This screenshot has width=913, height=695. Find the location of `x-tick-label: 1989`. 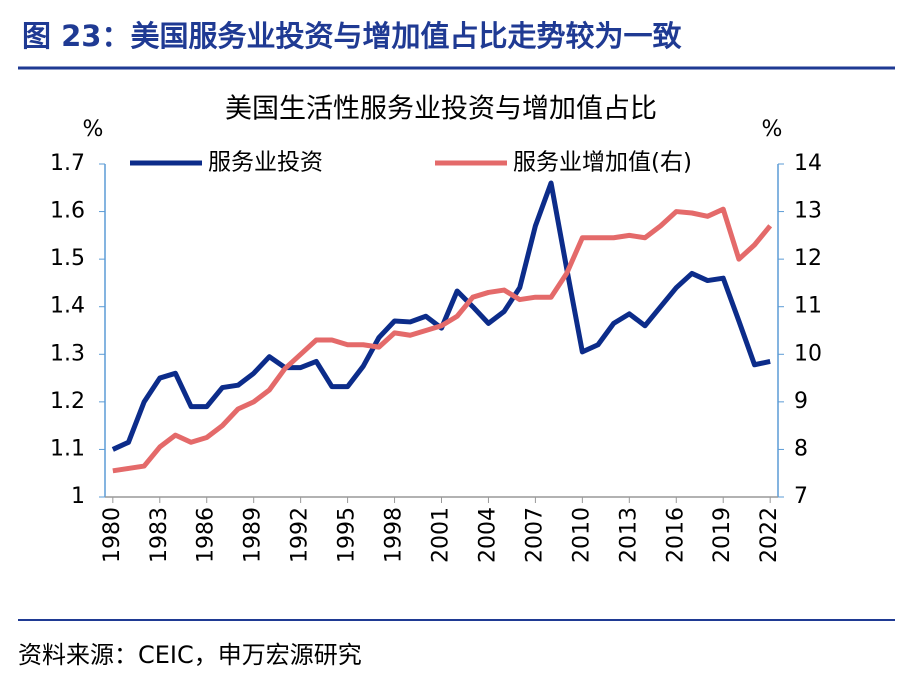

x-tick-label: 1989 is located at coordinates (253, 535).